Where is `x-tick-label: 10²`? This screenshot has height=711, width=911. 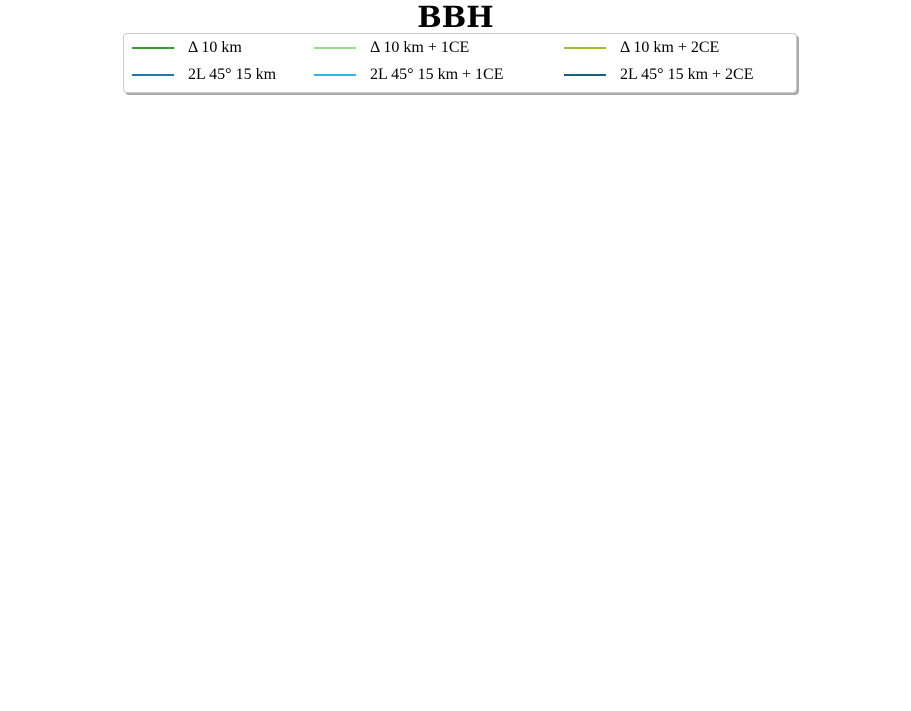 x-tick-label: 10² is located at coordinates (268, 363).